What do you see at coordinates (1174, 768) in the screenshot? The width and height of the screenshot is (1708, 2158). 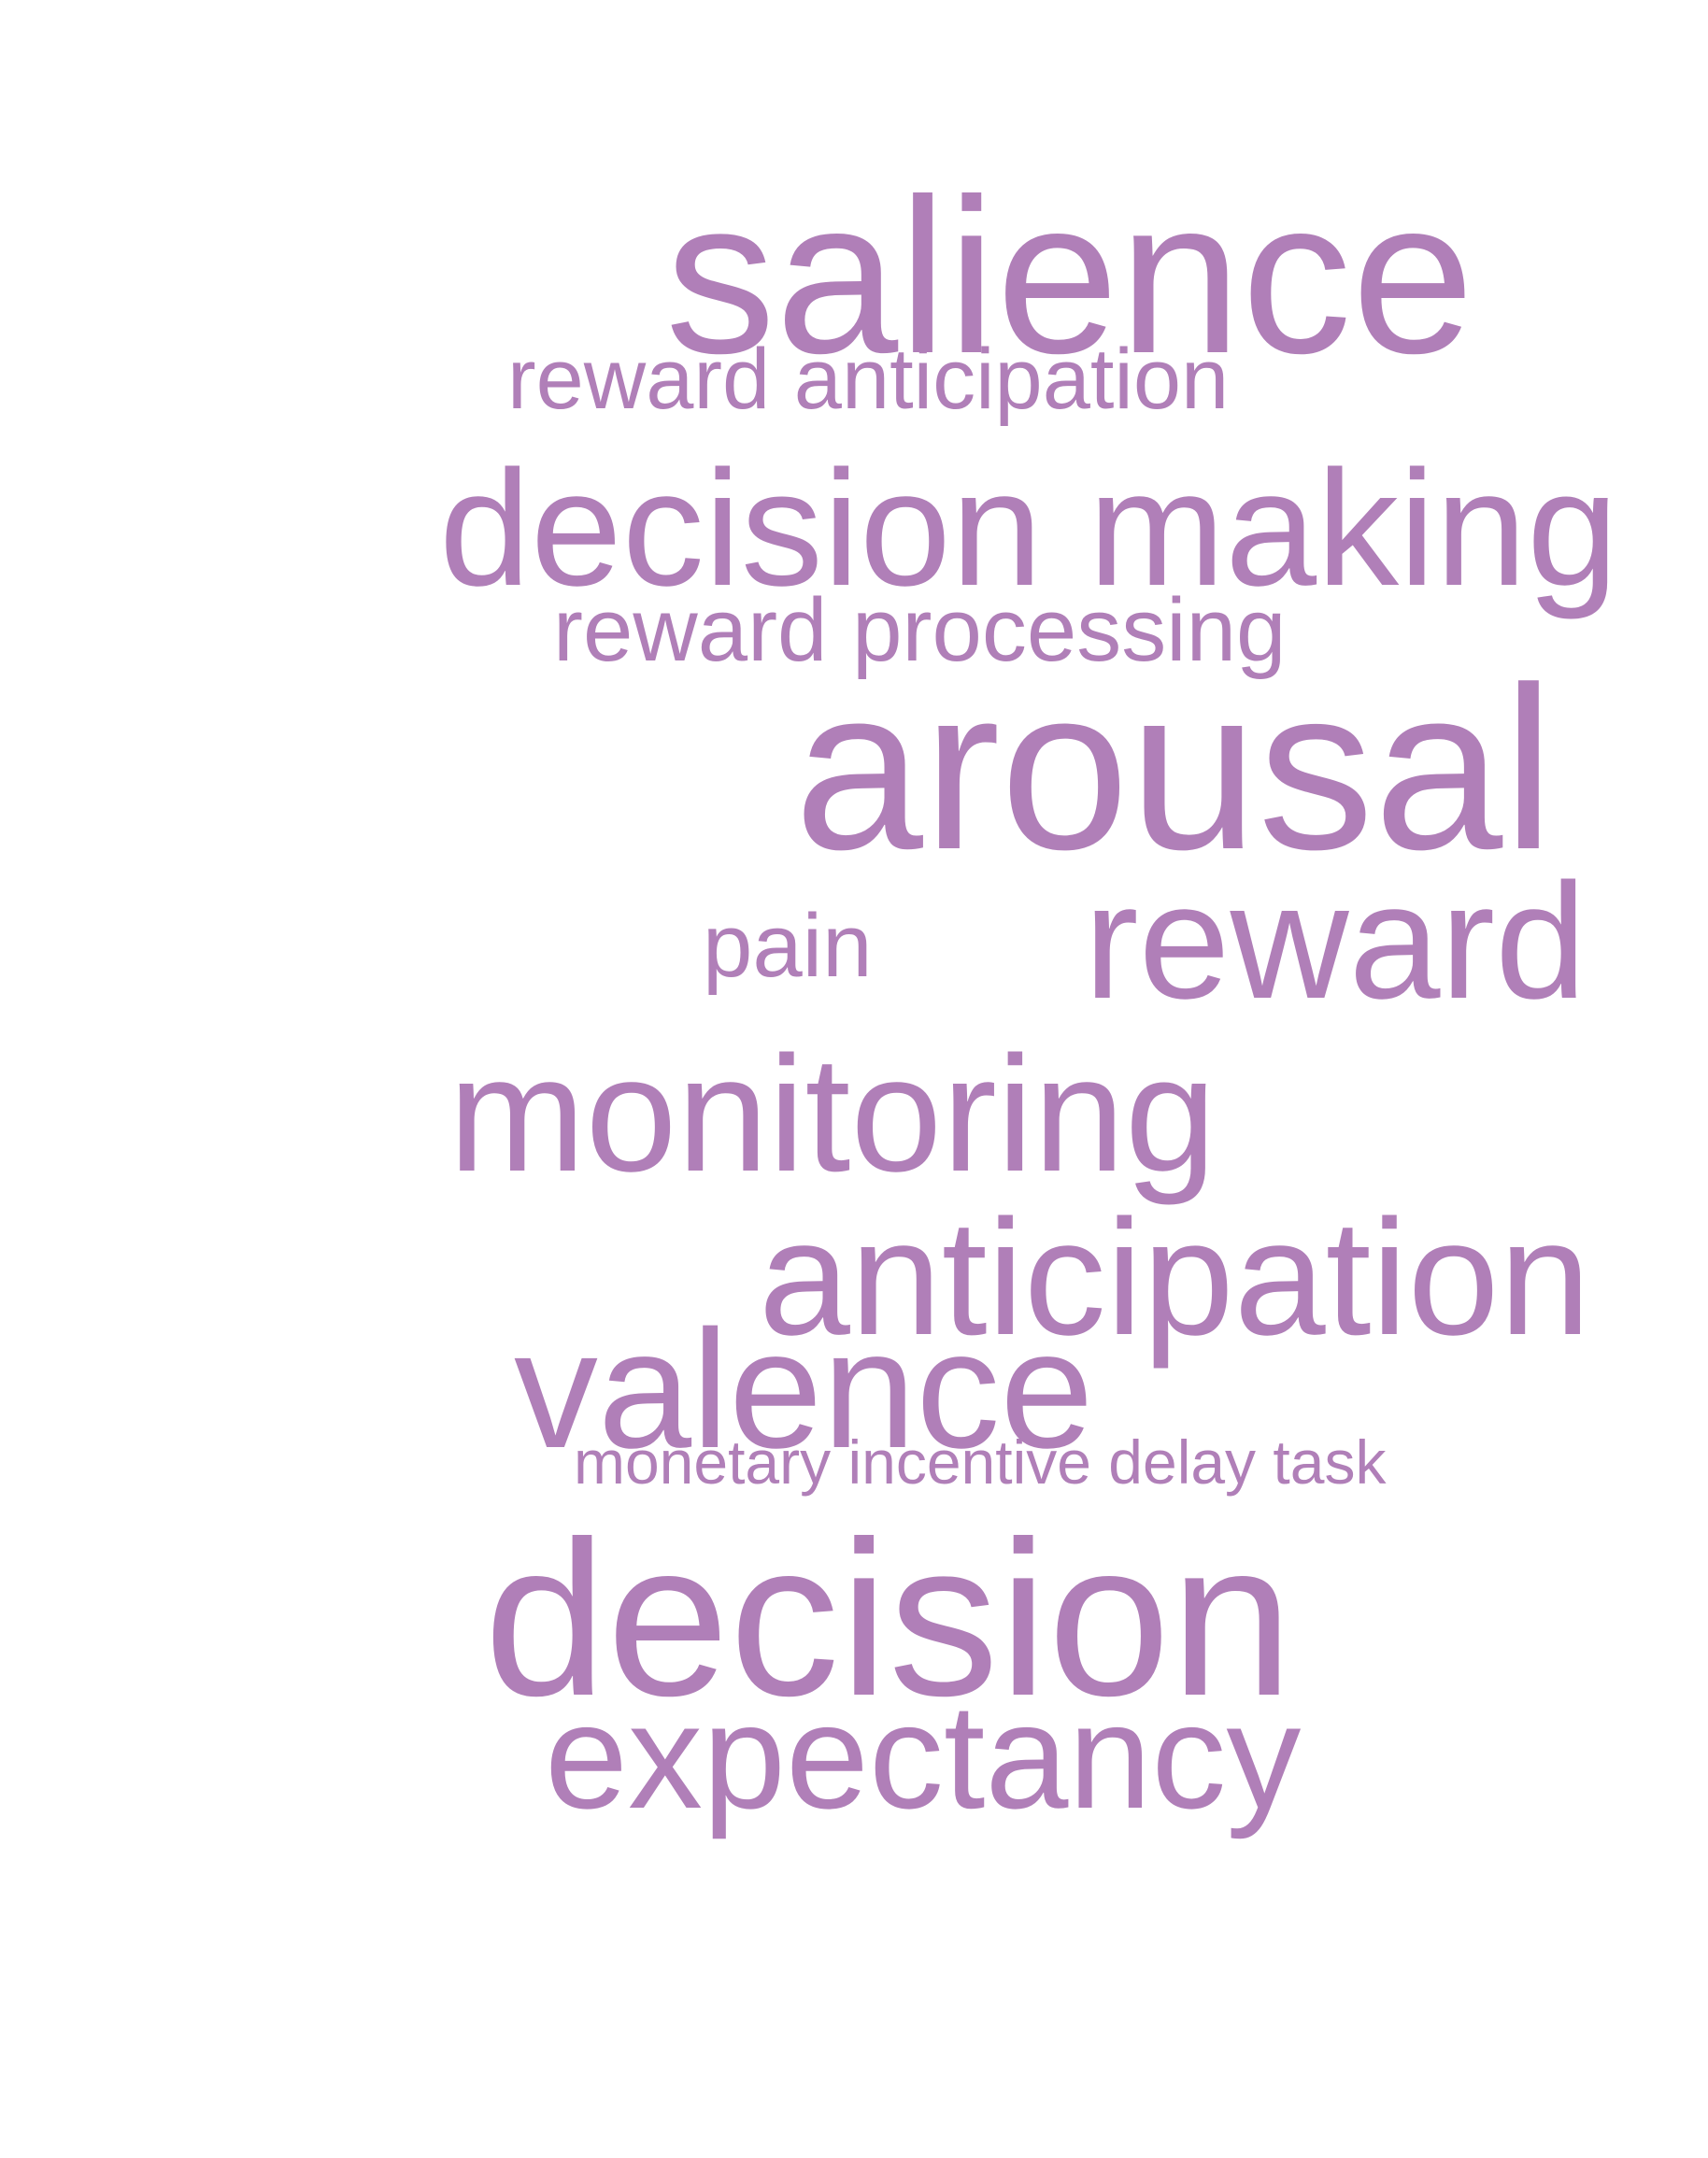 I see `word-arousal: arousal` at bounding box center [1174, 768].